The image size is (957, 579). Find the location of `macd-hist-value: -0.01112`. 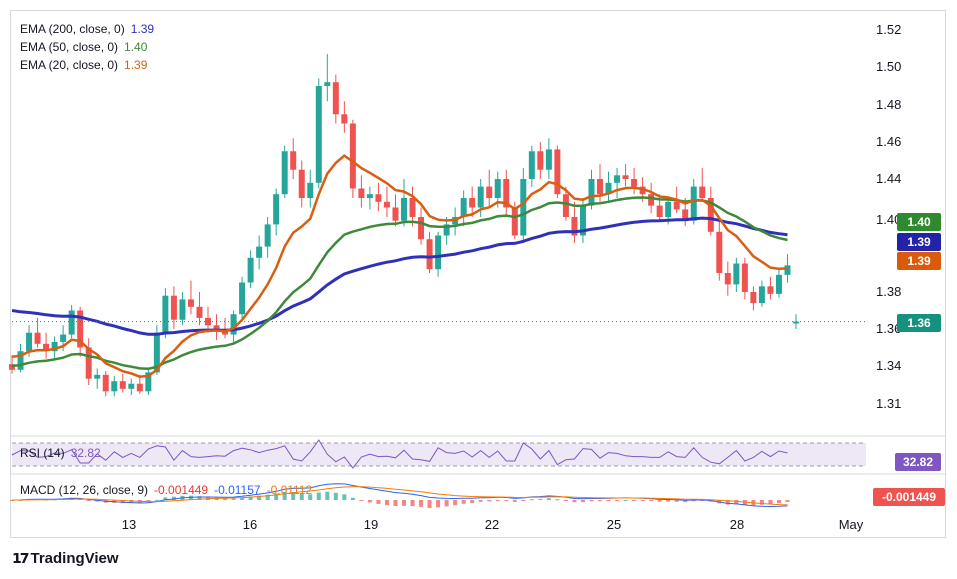

macd-hist-value: -0.01112 is located at coordinates (289, 490).